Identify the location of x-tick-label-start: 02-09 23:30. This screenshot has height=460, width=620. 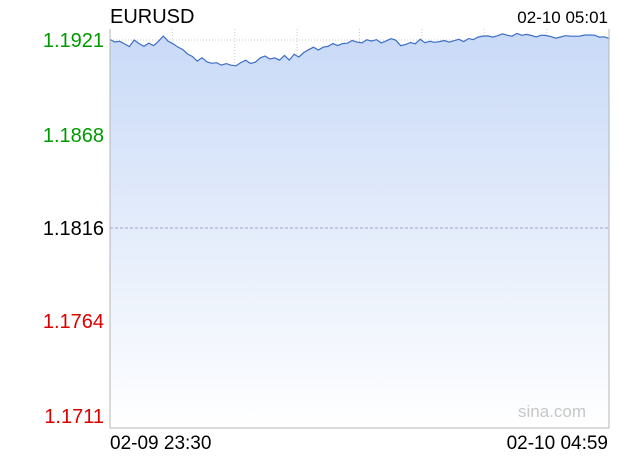
(161, 443).